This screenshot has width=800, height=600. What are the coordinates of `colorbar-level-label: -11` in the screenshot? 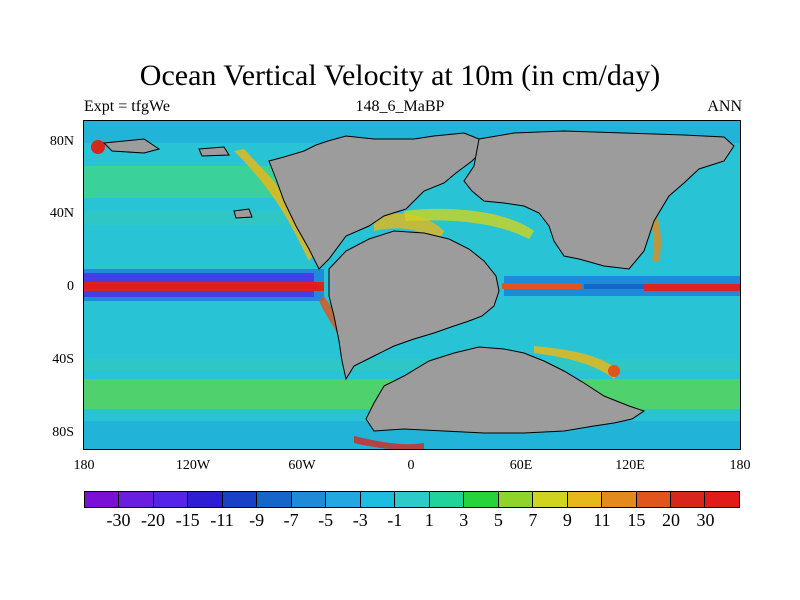 It's located at (222, 520).